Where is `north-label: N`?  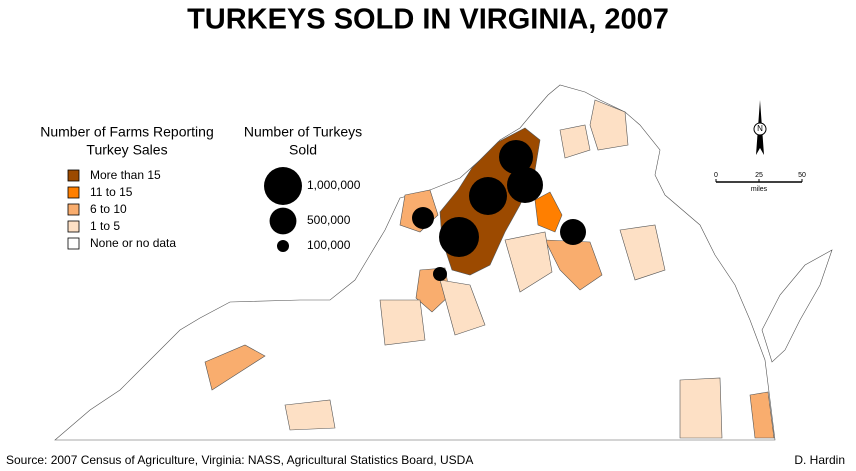
north-label: N is located at coordinates (760, 128).